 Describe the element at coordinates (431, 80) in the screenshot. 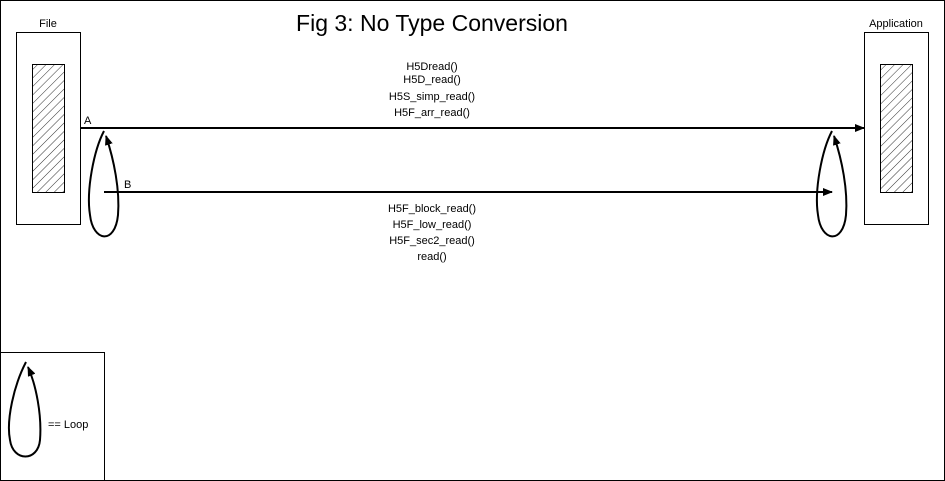

I see `upper-call-1: H5D_read()` at that location.